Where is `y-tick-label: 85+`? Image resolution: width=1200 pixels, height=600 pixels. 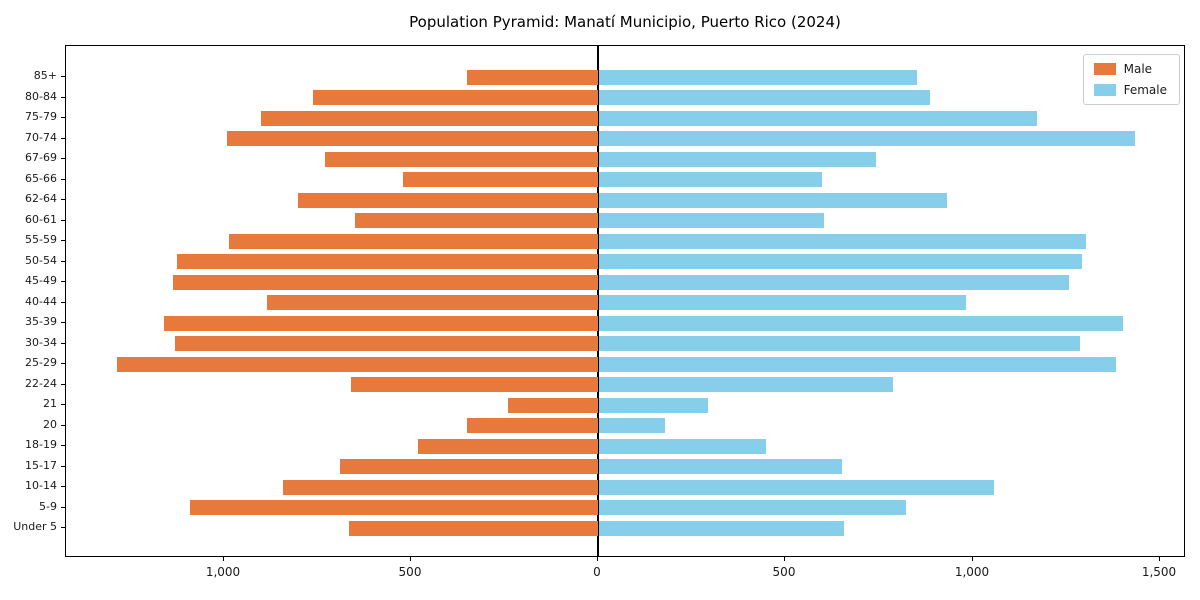 y-tick-label: 85+ is located at coordinates (45, 75).